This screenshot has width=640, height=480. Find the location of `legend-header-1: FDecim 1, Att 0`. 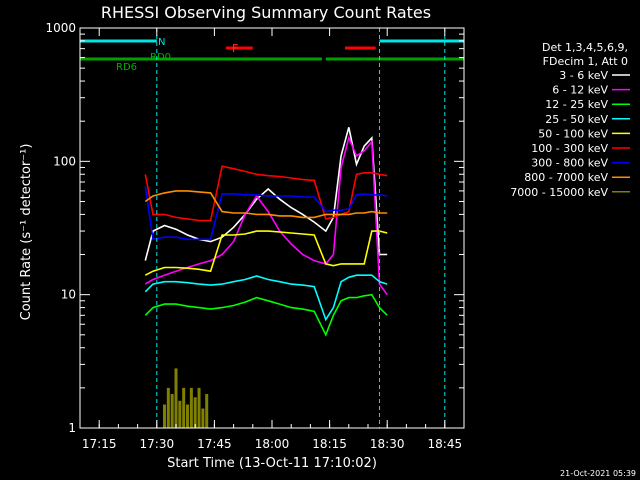

legend-header-1: FDecim 1, Att 0 is located at coordinates (585, 61).